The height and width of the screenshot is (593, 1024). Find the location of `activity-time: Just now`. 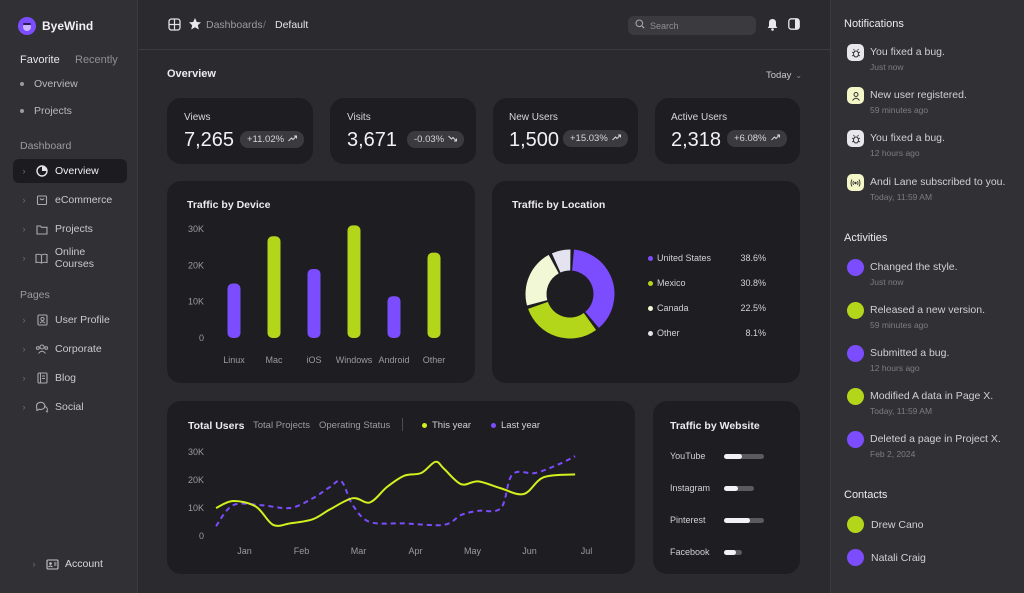

activity-time: Just now is located at coordinates (887, 282).